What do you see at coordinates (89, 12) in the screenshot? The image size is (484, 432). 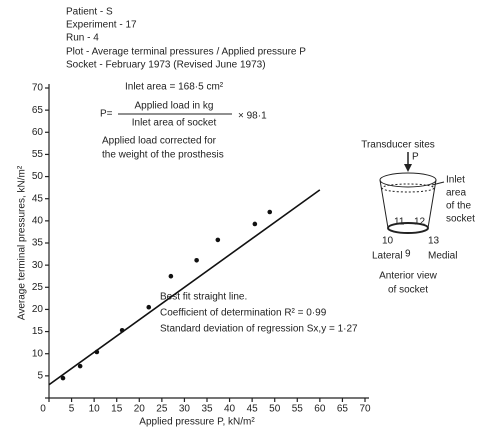 I see `header-line: Patient - S` at bounding box center [89, 12].